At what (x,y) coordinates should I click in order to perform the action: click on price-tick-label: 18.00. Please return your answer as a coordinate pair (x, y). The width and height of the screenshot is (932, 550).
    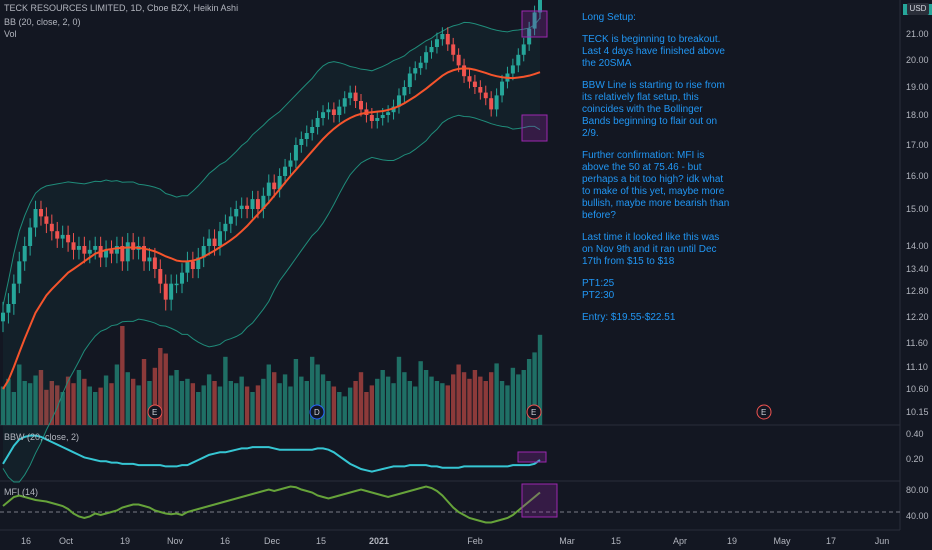
    Looking at the image, I should click on (917, 115).